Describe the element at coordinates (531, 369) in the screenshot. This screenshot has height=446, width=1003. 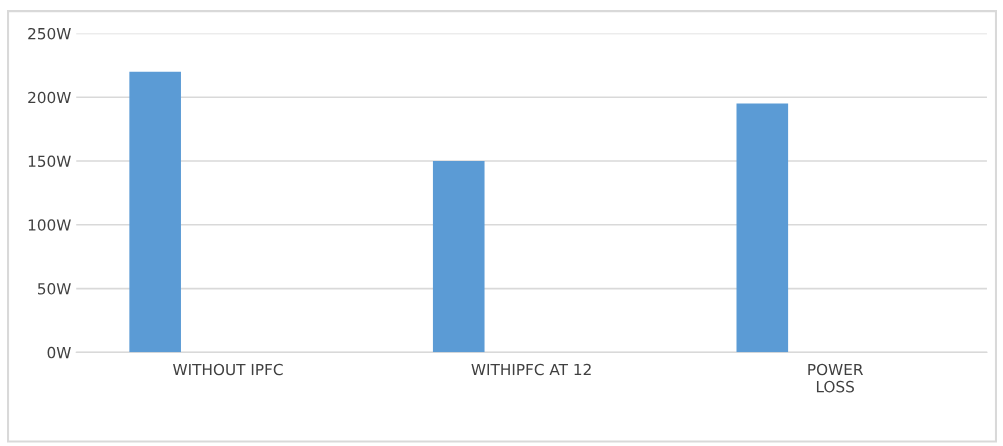
I see `x-tick-label: WITHIPFC AT 12` at that location.